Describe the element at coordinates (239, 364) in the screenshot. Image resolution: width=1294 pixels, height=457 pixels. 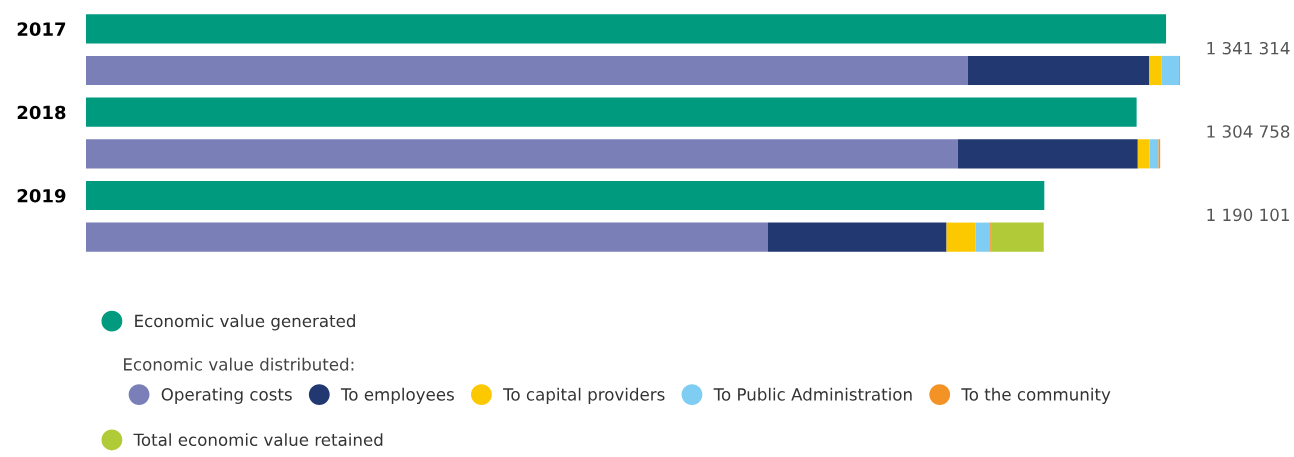
I see `legend-title: Economic value distributed:` at that location.